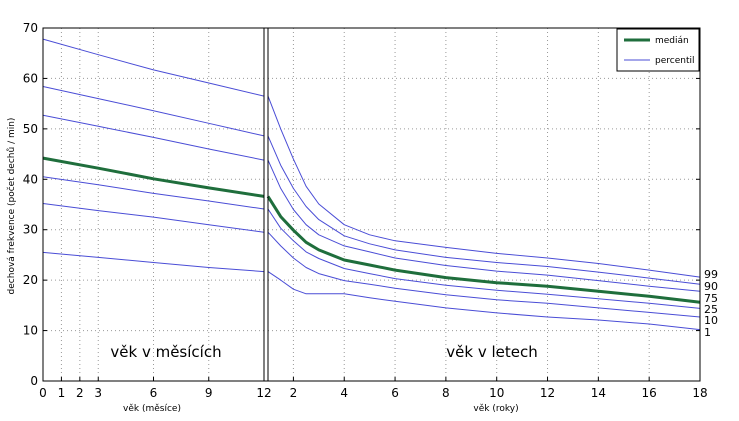 This screenshot has height=421, width=739. I want to click on y-tick-label-70: 70, so click(30, 28).